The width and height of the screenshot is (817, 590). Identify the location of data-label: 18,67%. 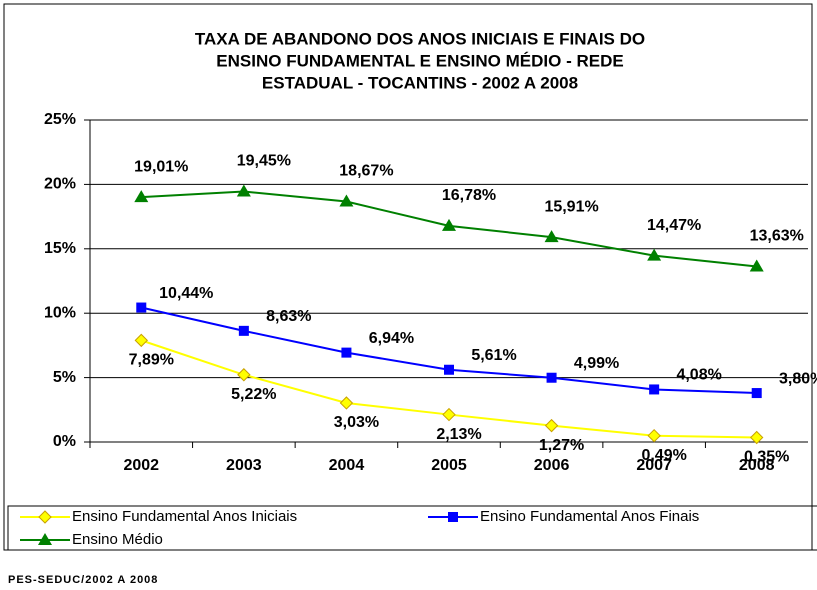
(366, 171).